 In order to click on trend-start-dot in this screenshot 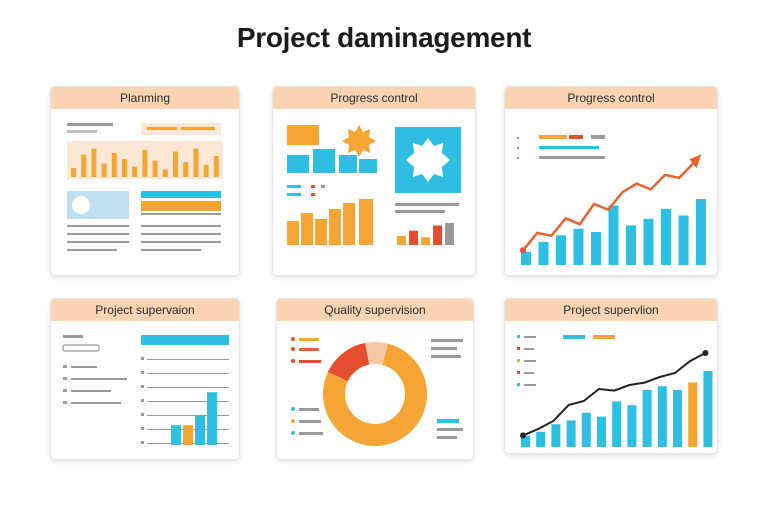, I will do `click(523, 250)`.